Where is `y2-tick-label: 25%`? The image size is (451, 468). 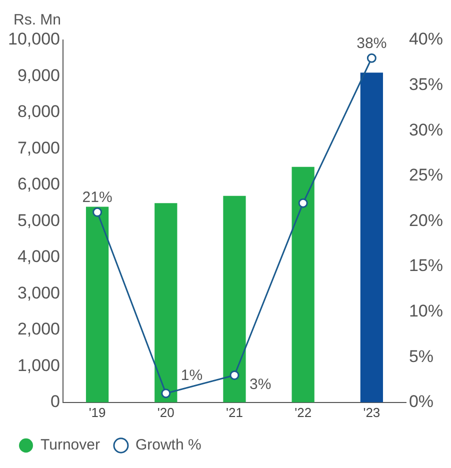 y2-tick-label: 25% is located at coordinates (426, 175).